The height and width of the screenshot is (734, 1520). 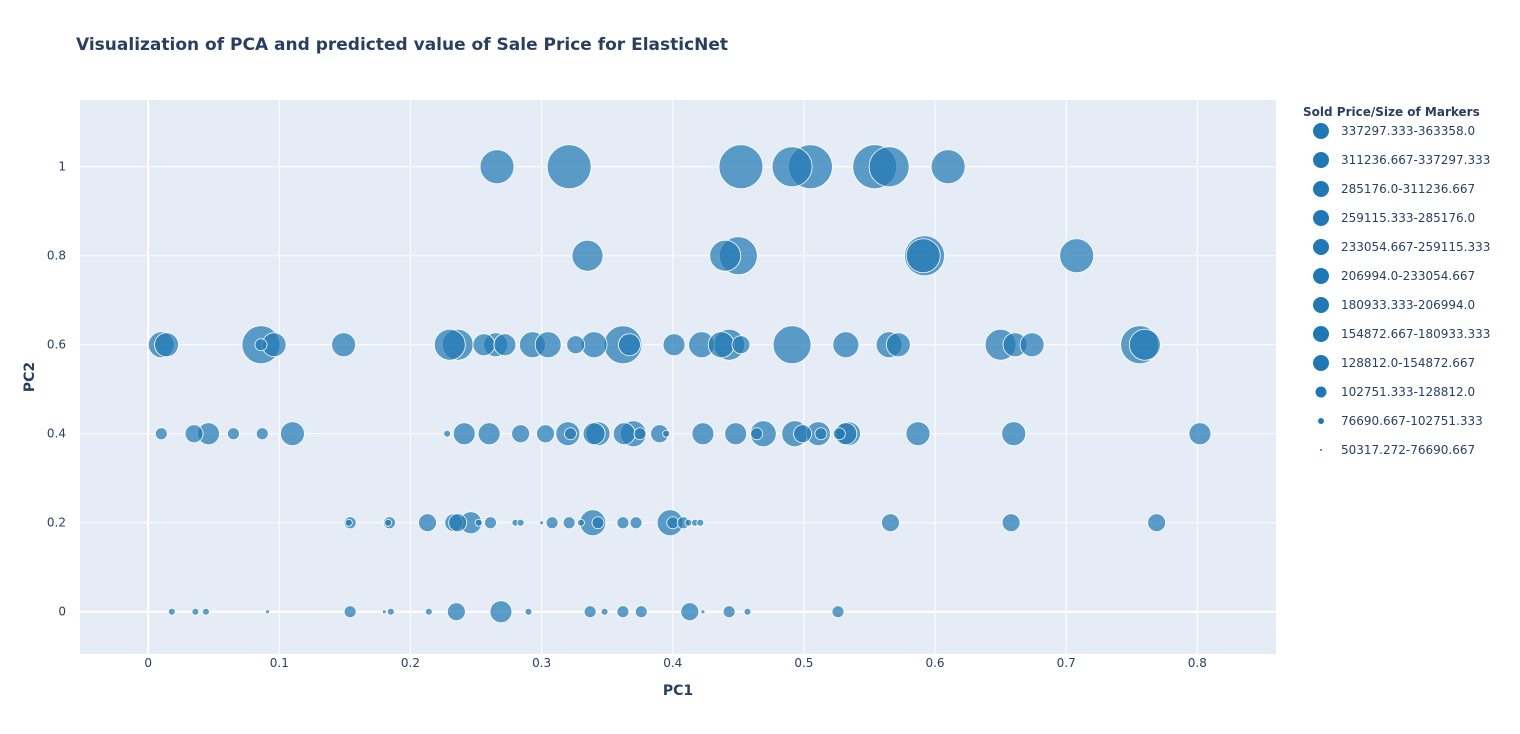 What do you see at coordinates (56, 434) in the screenshot?
I see `y-tick-label: 0.4` at bounding box center [56, 434].